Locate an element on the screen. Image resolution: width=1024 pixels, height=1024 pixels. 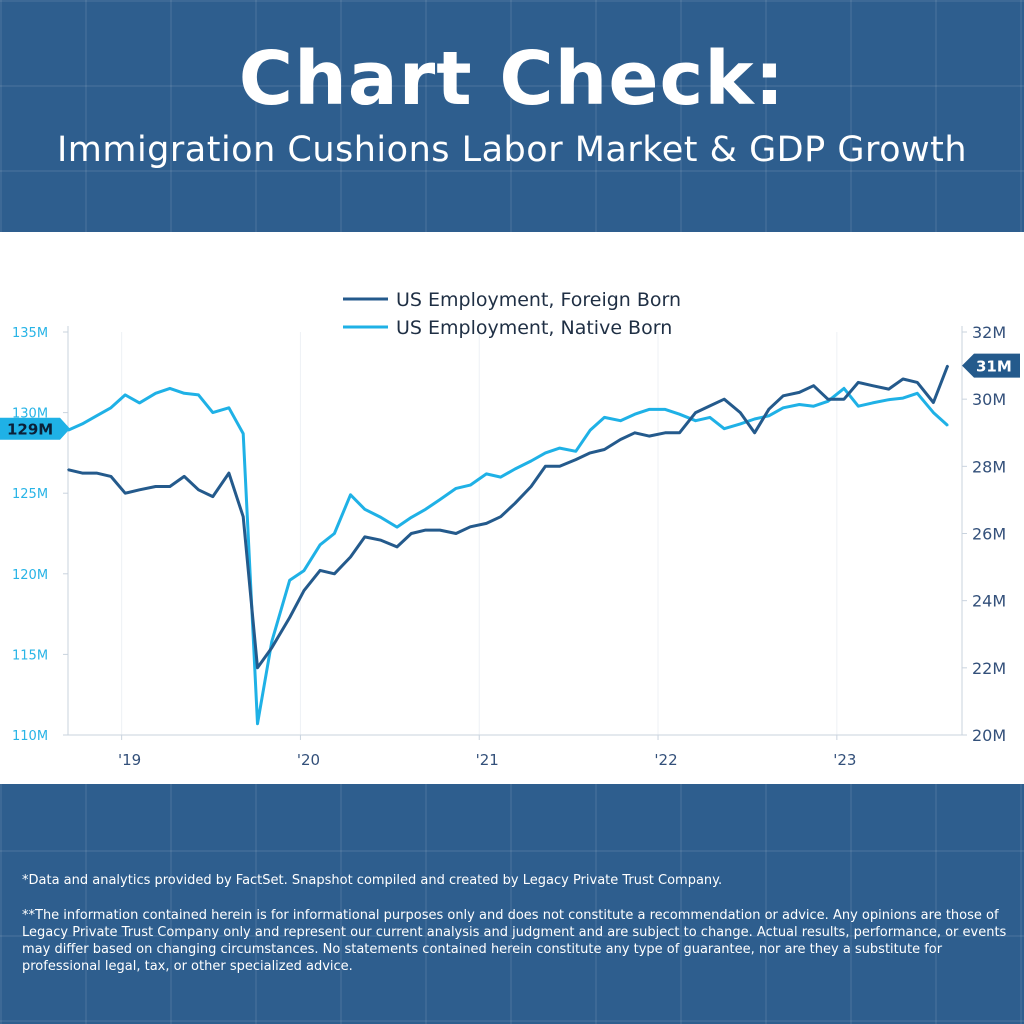
page-title: Chart Check: is located at coordinates (512, 79).